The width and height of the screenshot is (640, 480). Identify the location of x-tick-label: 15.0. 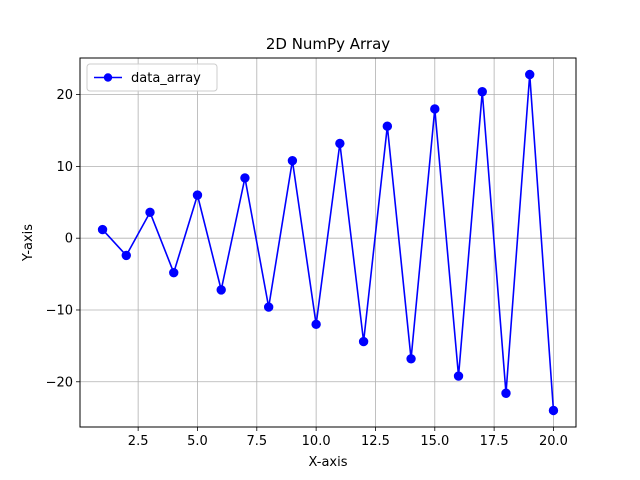
(434, 441).